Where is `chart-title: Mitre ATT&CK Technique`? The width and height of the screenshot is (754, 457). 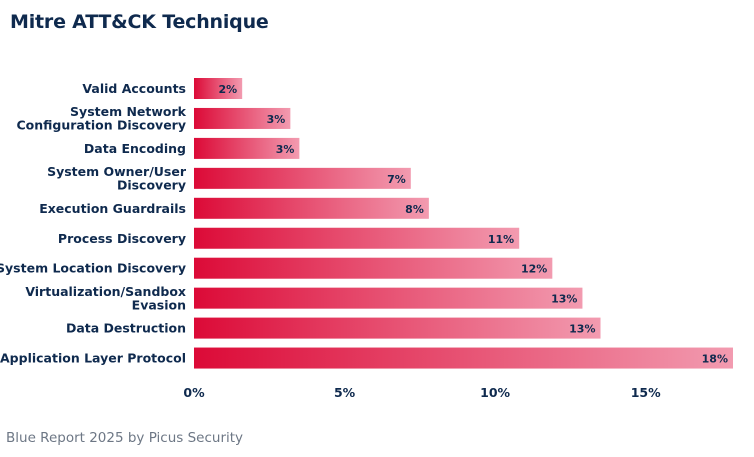
chart-title: Mitre ATT&CK Technique is located at coordinates (139, 22).